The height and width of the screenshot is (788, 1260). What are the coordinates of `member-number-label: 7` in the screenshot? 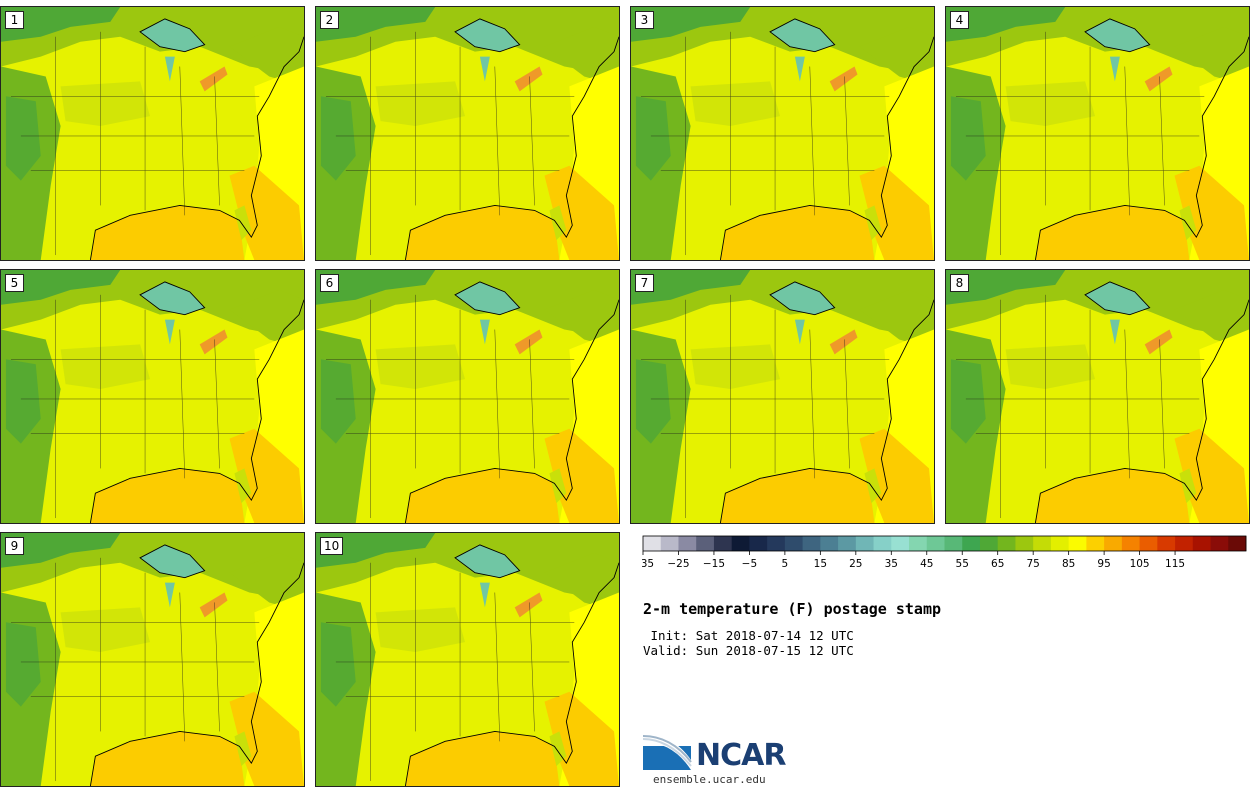 It's located at (644, 283).